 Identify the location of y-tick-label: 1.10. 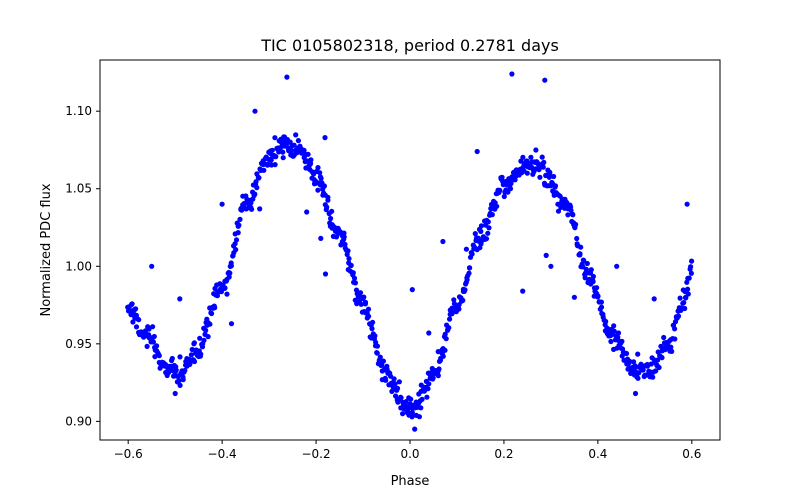
(78, 111).